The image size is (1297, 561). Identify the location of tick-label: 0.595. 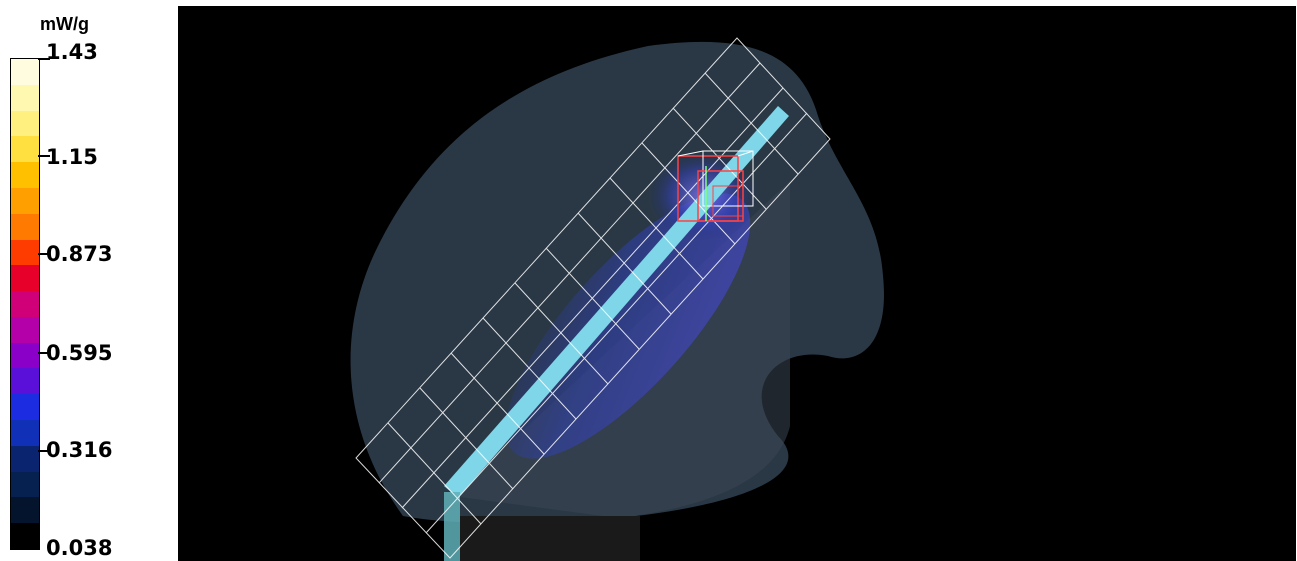
(79, 353).